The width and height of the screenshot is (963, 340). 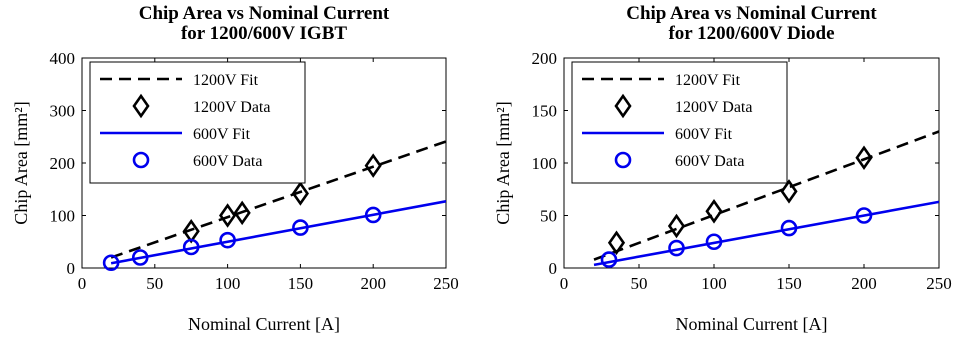 I want to click on chart1-legend-box, so click(x=197, y=122).